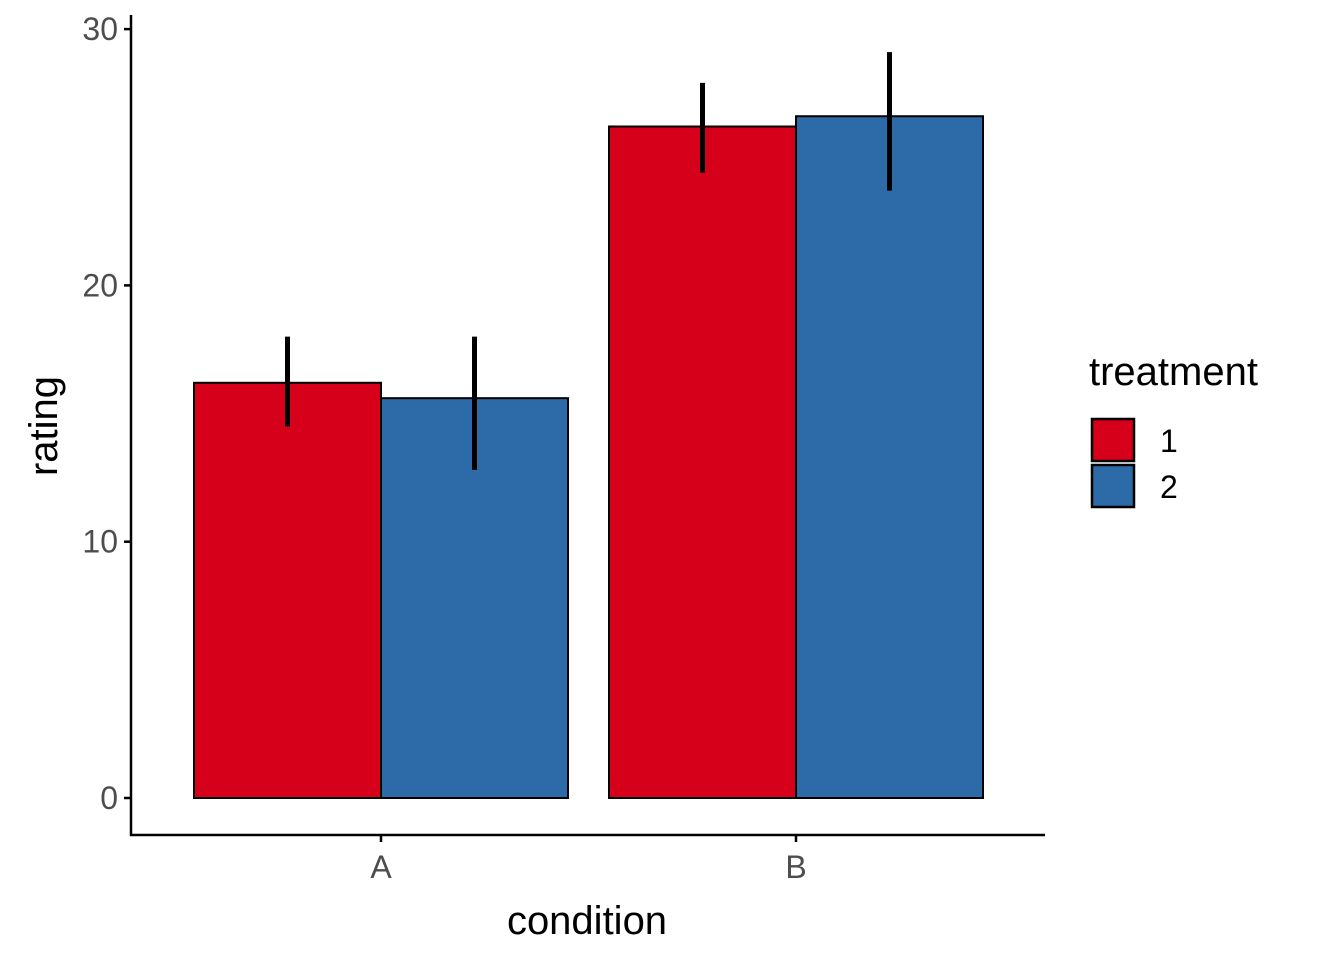 The height and width of the screenshot is (960, 1344). What do you see at coordinates (100, 285) in the screenshot?
I see `y-tick-label: 20` at bounding box center [100, 285].